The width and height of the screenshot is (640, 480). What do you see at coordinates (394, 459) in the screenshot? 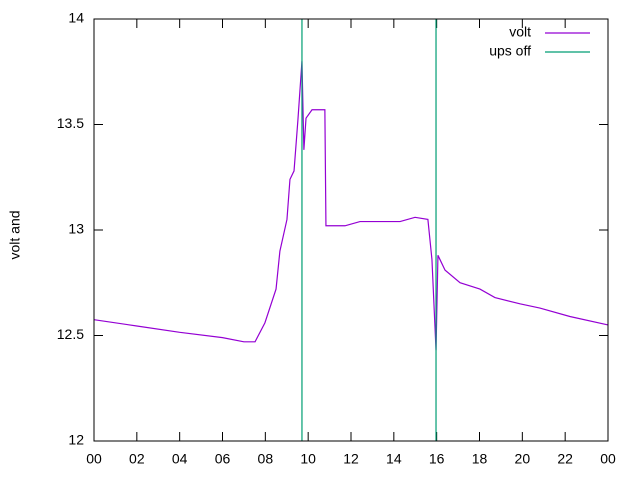
I see `x-tick-label: 14` at bounding box center [394, 459].